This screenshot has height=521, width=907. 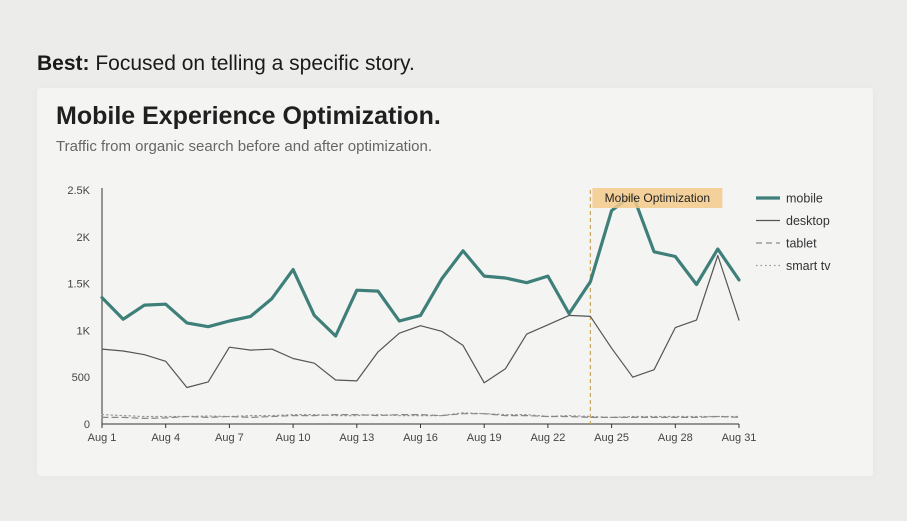 I want to click on legend-label-smart-tv: smart tv, so click(x=808, y=266).